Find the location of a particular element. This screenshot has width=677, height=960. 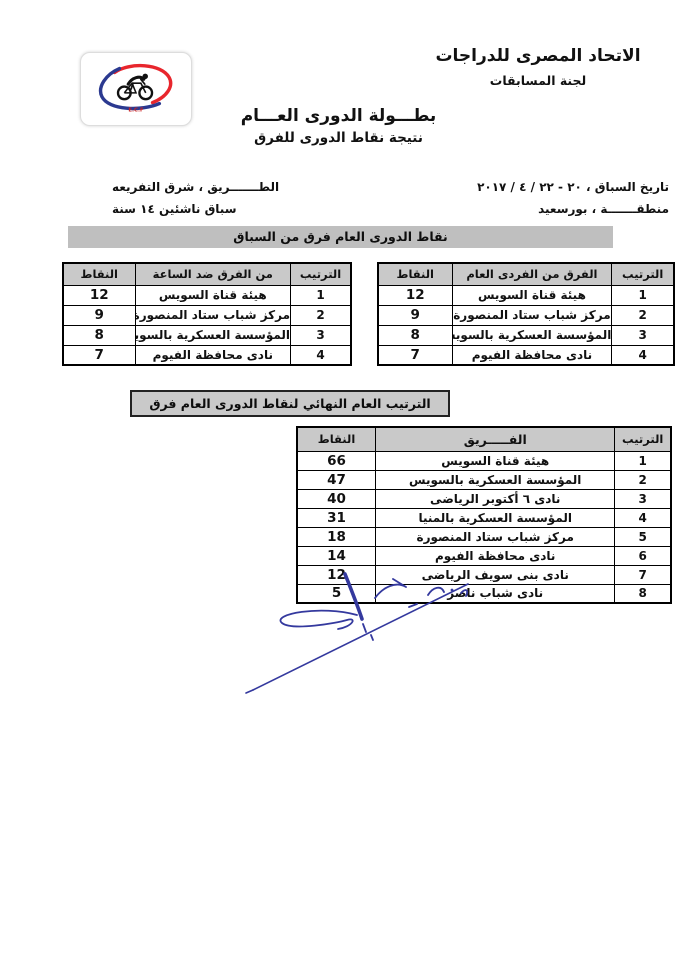

points-cell: 14 is located at coordinates (336, 555).